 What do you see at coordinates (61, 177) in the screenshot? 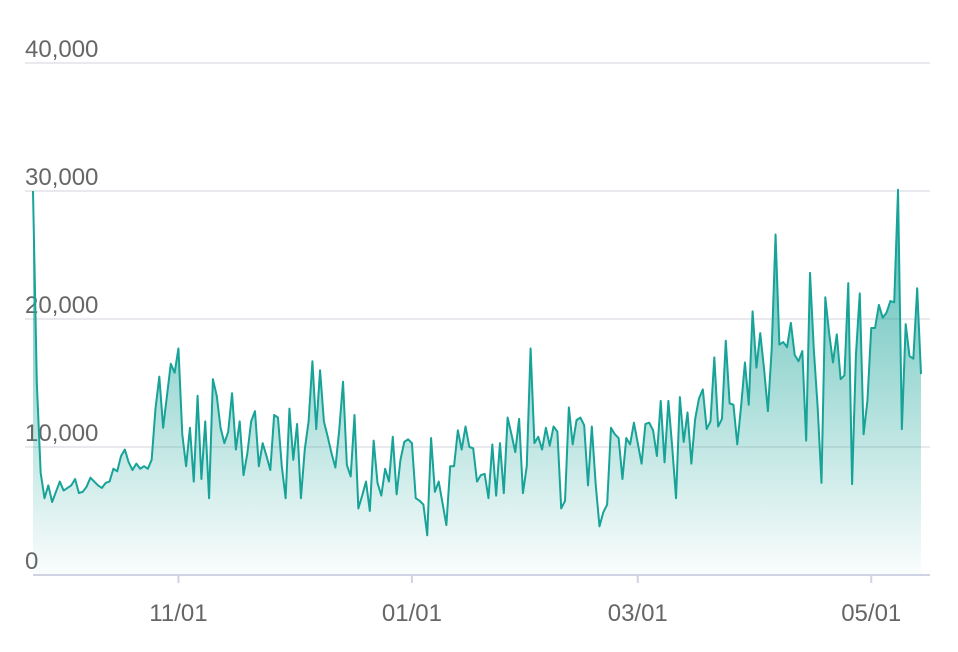
I see `y-tick-label: 30,000` at bounding box center [61, 177].